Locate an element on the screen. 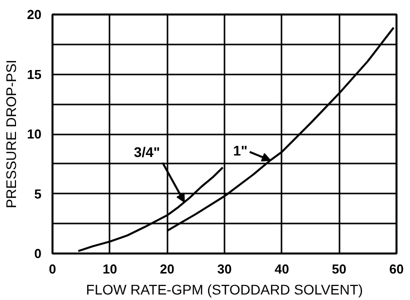 This screenshot has height=300, width=410. y-tick-label: 5 is located at coordinates (38, 194).